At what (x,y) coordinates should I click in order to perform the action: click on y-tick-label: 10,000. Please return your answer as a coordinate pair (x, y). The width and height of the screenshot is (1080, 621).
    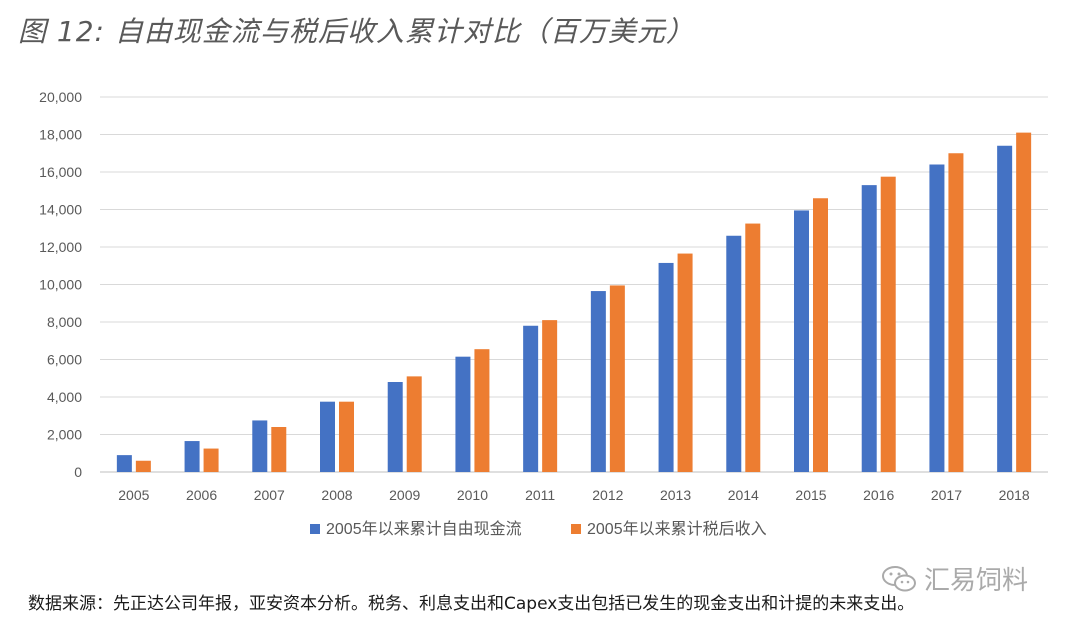
    Looking at the image, I should click on (60, 285).